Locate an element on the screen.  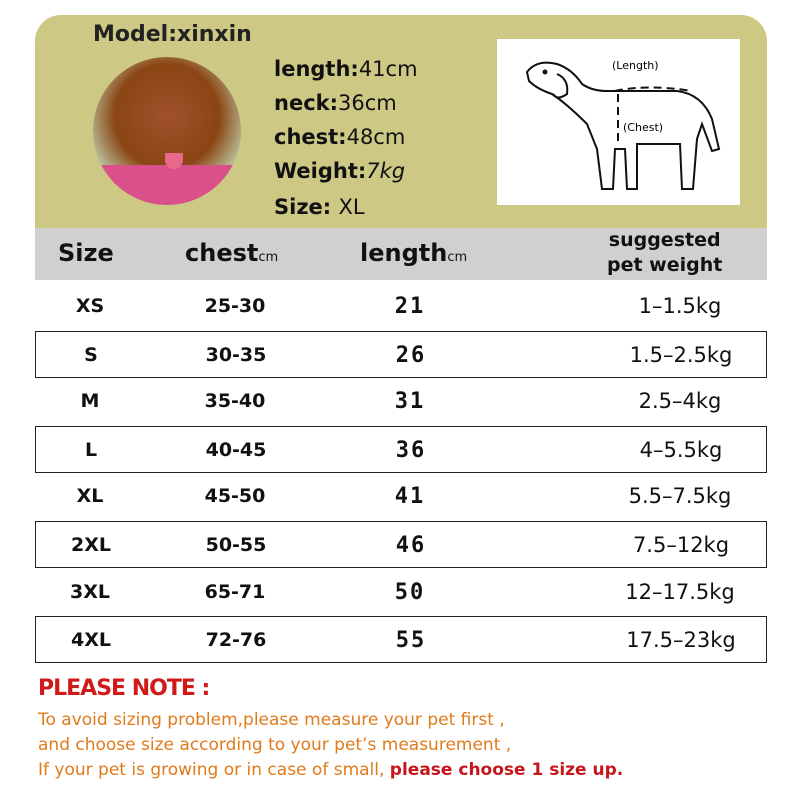
table-row: L 40-45 36 4–5.5kg is located at coordinates (401, 449).